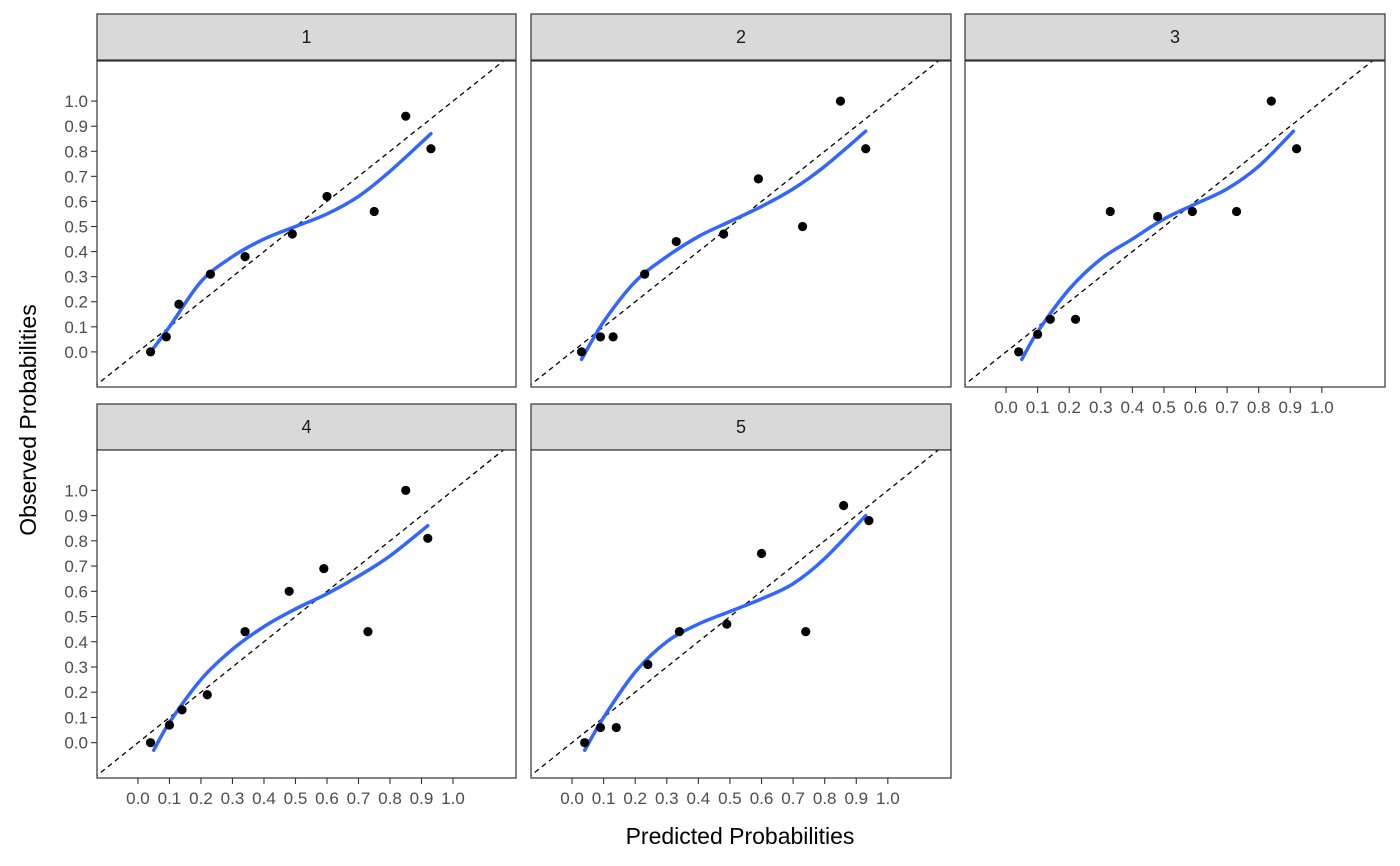 The image size is (1400, 866). What do you see at coordinates (76, 302) in the screenshot?
I see `y-tick-label: 0.2` at bounding box center [76, 302].